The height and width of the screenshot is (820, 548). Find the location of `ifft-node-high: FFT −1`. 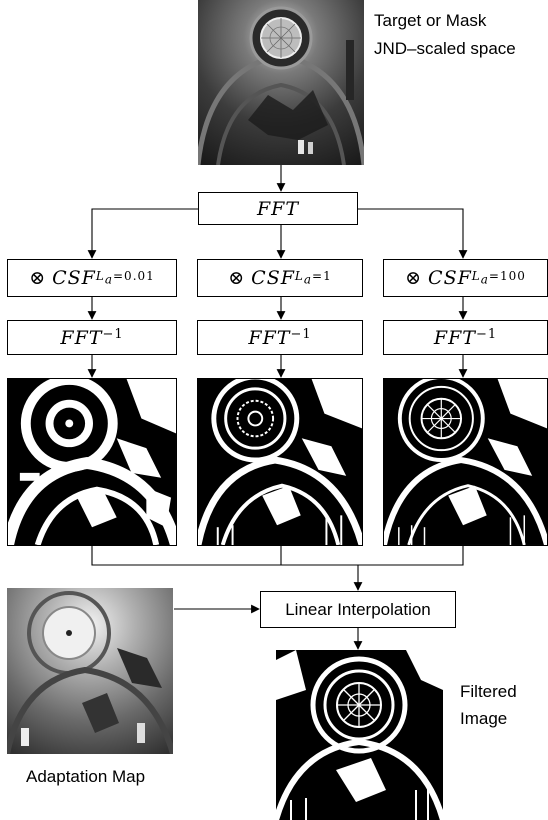

ifft-node-high: FFT −1 is located at coordinates (465, 337).